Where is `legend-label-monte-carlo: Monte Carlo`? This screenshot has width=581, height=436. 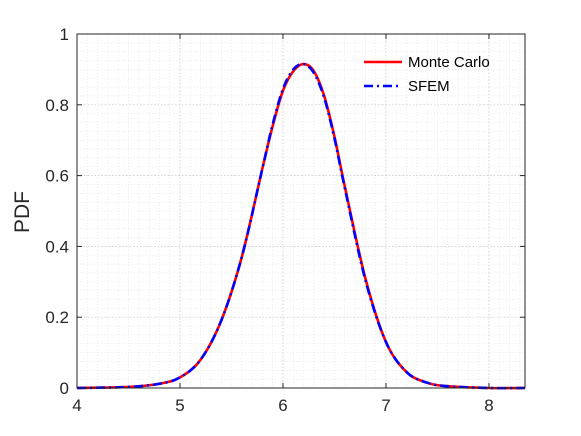 legend-label-monte-carlo: Monte Carlo is located at coordinates (449, 62).